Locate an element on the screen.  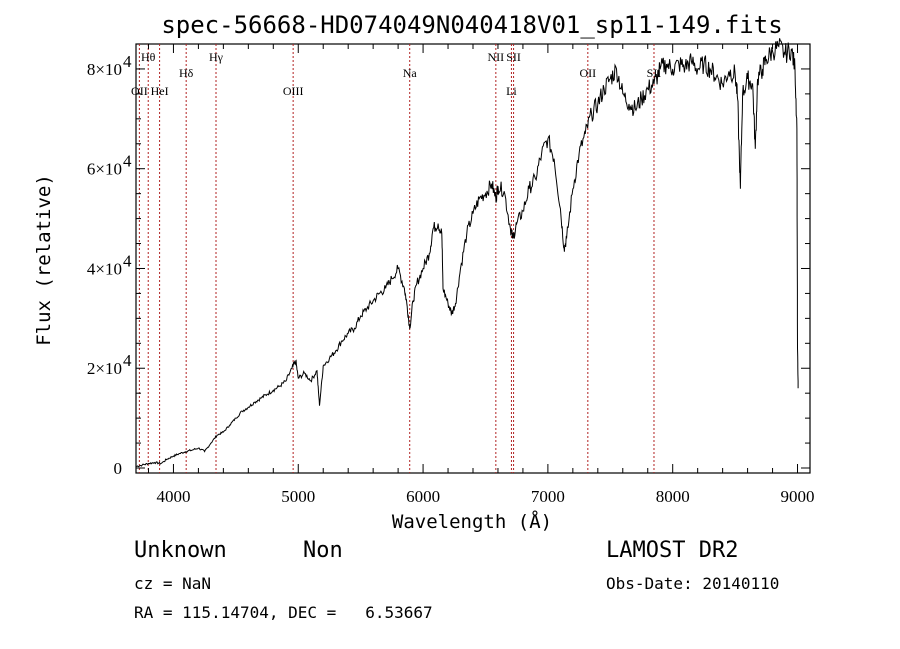
cz-value: cz = NaN is located at coordinates (173, 583).